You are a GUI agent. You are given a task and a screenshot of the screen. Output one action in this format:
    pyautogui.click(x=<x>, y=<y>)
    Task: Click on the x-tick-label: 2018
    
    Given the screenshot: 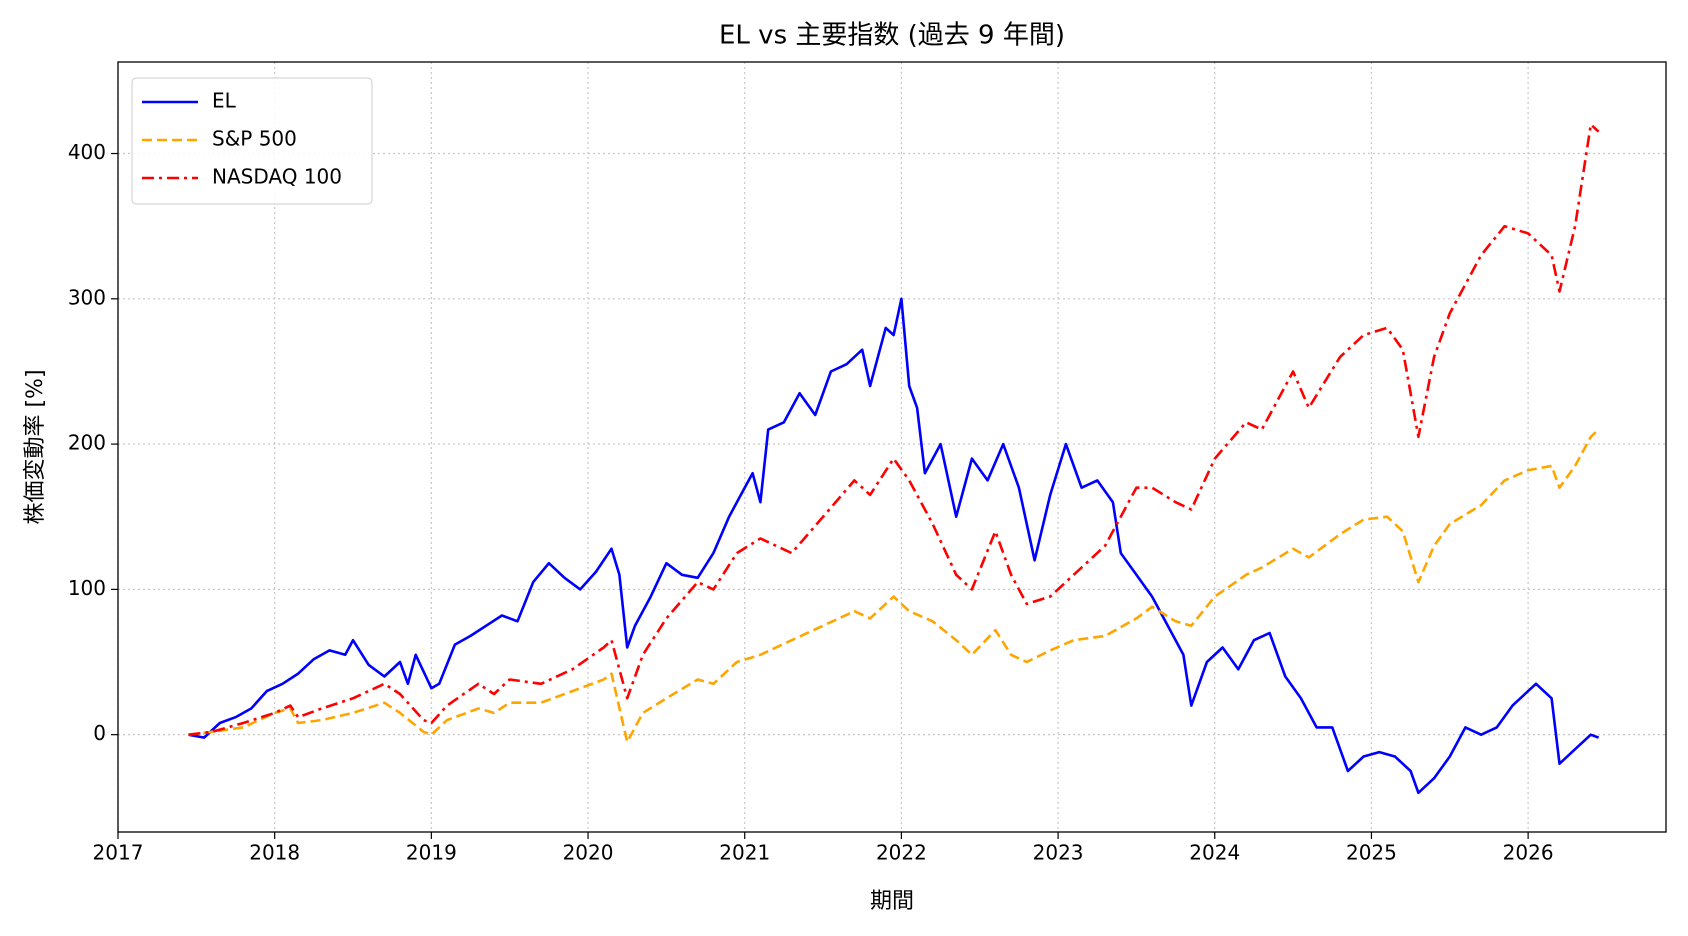 What is the action you would take?
    pyautogui.click(x=274, y=853)
    